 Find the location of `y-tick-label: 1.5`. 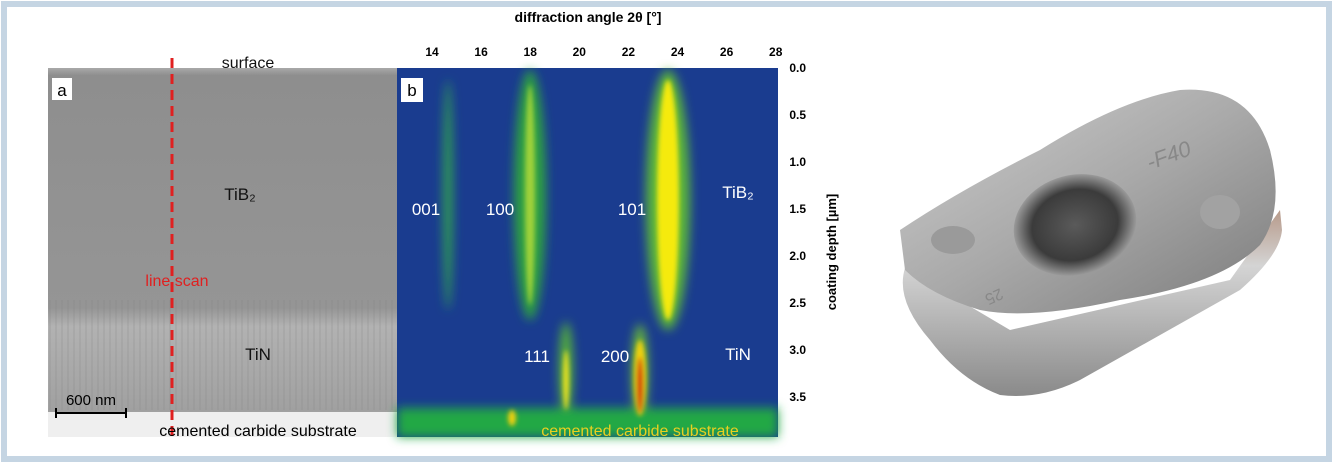

y-tick-label: 1.5 is located at coordinates (797, 209).